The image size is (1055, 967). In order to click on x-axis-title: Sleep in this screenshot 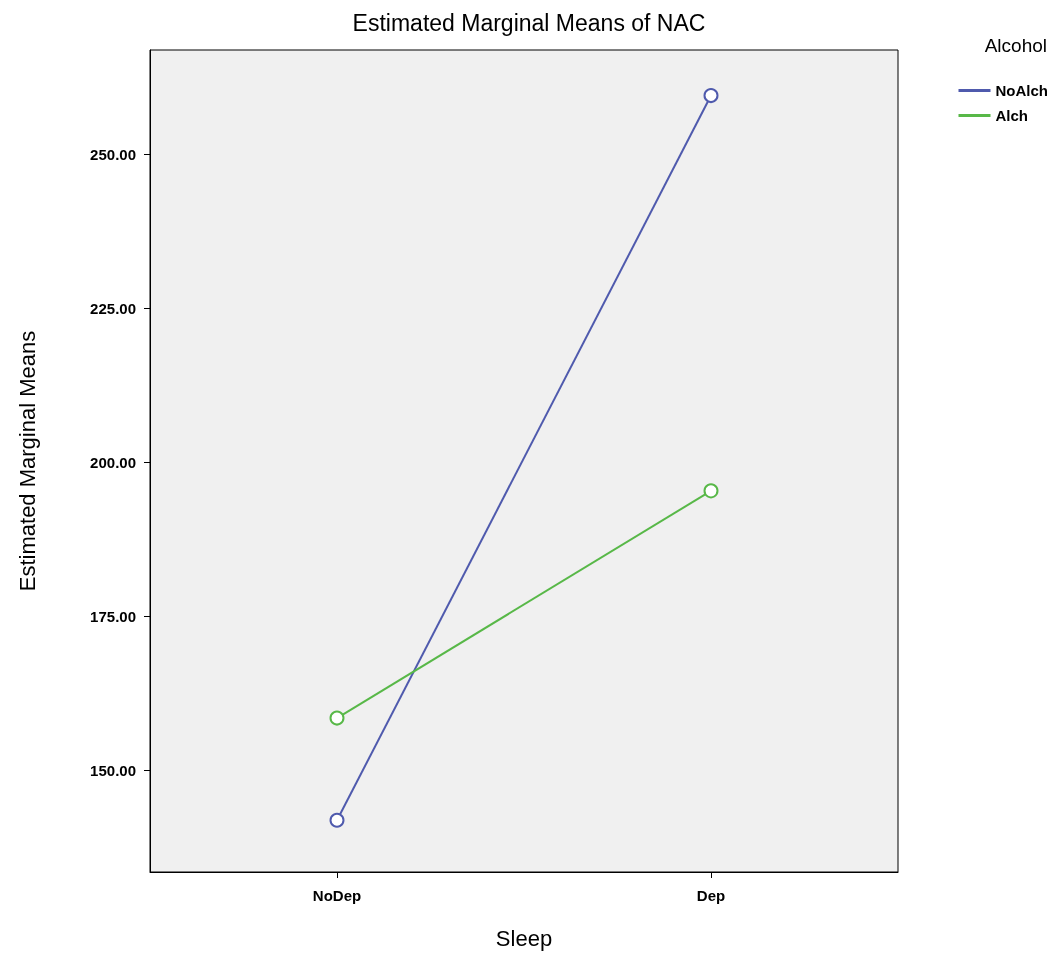, I will do `click(524, 938)`.